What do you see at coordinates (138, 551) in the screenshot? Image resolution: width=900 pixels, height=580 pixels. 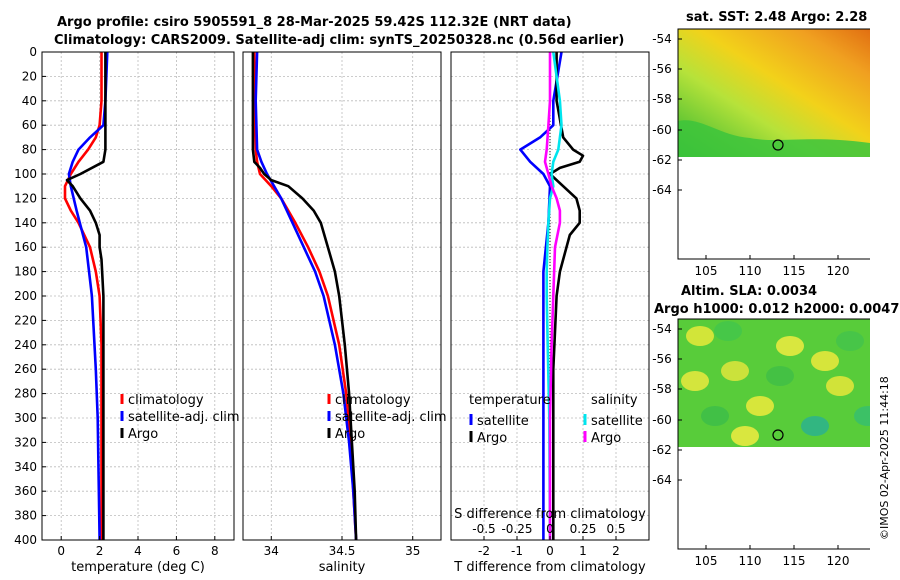 I see `x-tick-label: 4` at bounding box center [138, 551].